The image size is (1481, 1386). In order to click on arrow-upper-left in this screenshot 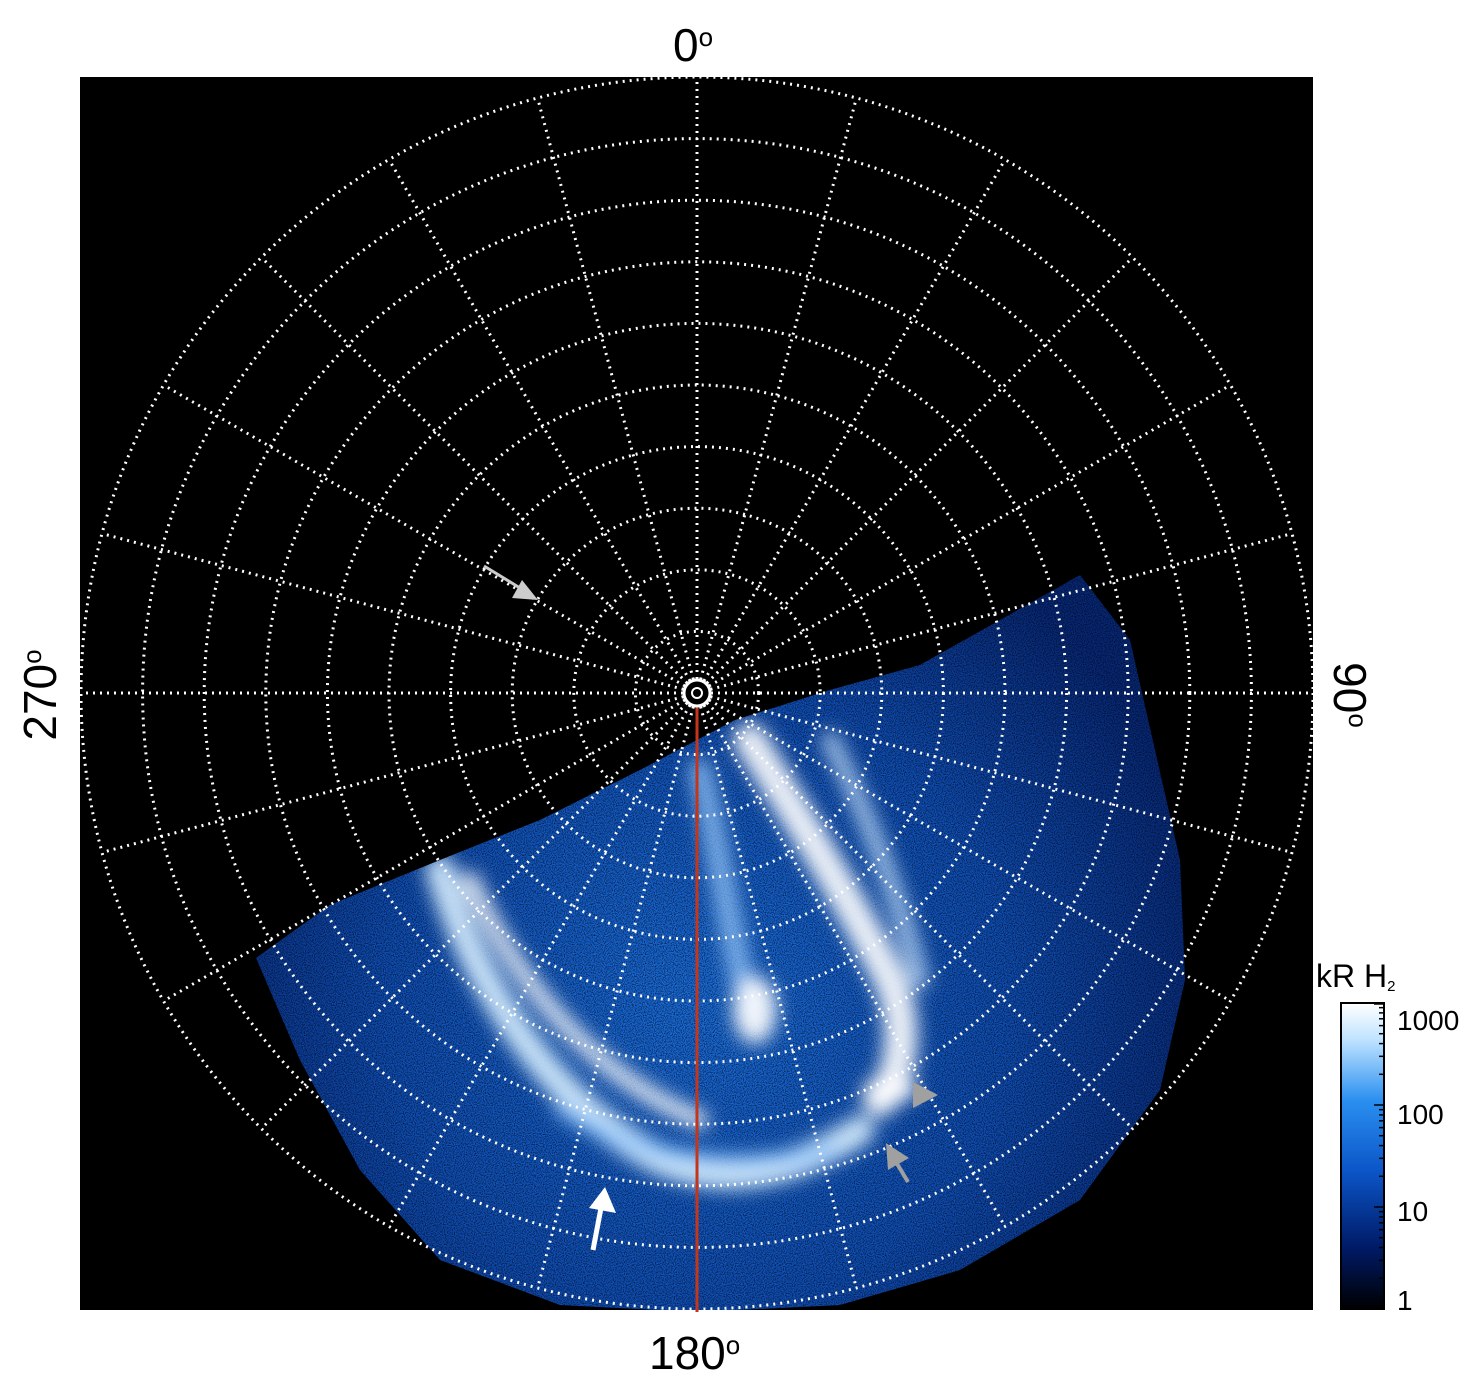, I will do `click(510, 582)`.